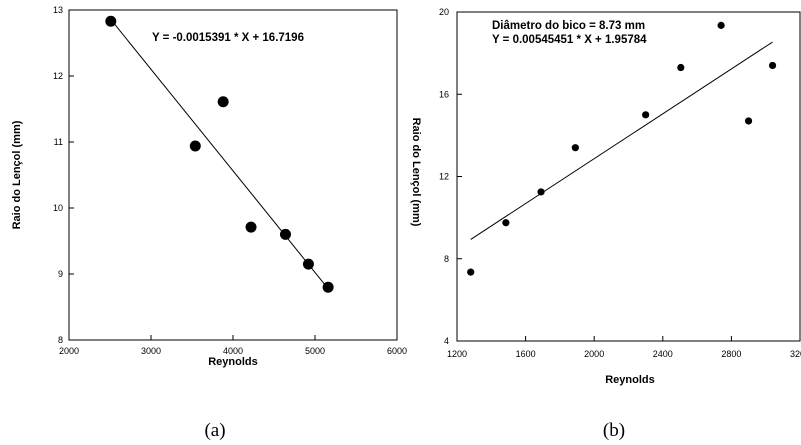 The image size is (801, 445). I want to click on x-tick-label: 2400, so click(663, 354).